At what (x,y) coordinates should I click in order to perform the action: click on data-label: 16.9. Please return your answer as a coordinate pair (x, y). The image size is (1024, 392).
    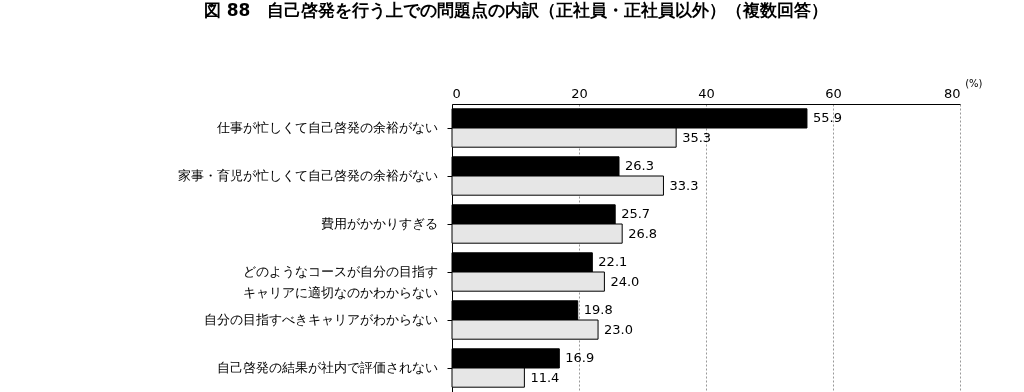
    Looking at the image, I should click on (580, 358).